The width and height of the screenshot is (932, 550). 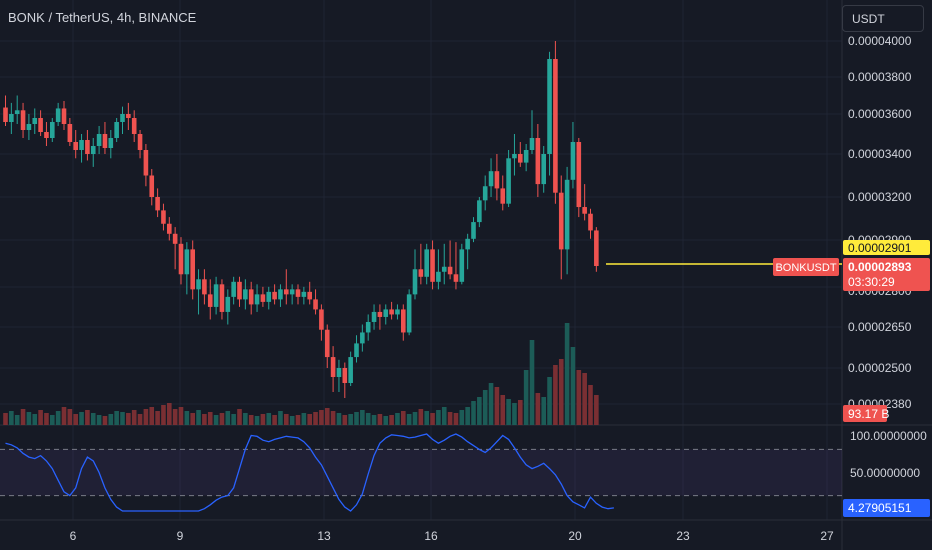 What do you see at coordinates (180, 536) in the screenshot?
I see `time-axis-label: 9` at bounding box center [180, 536].